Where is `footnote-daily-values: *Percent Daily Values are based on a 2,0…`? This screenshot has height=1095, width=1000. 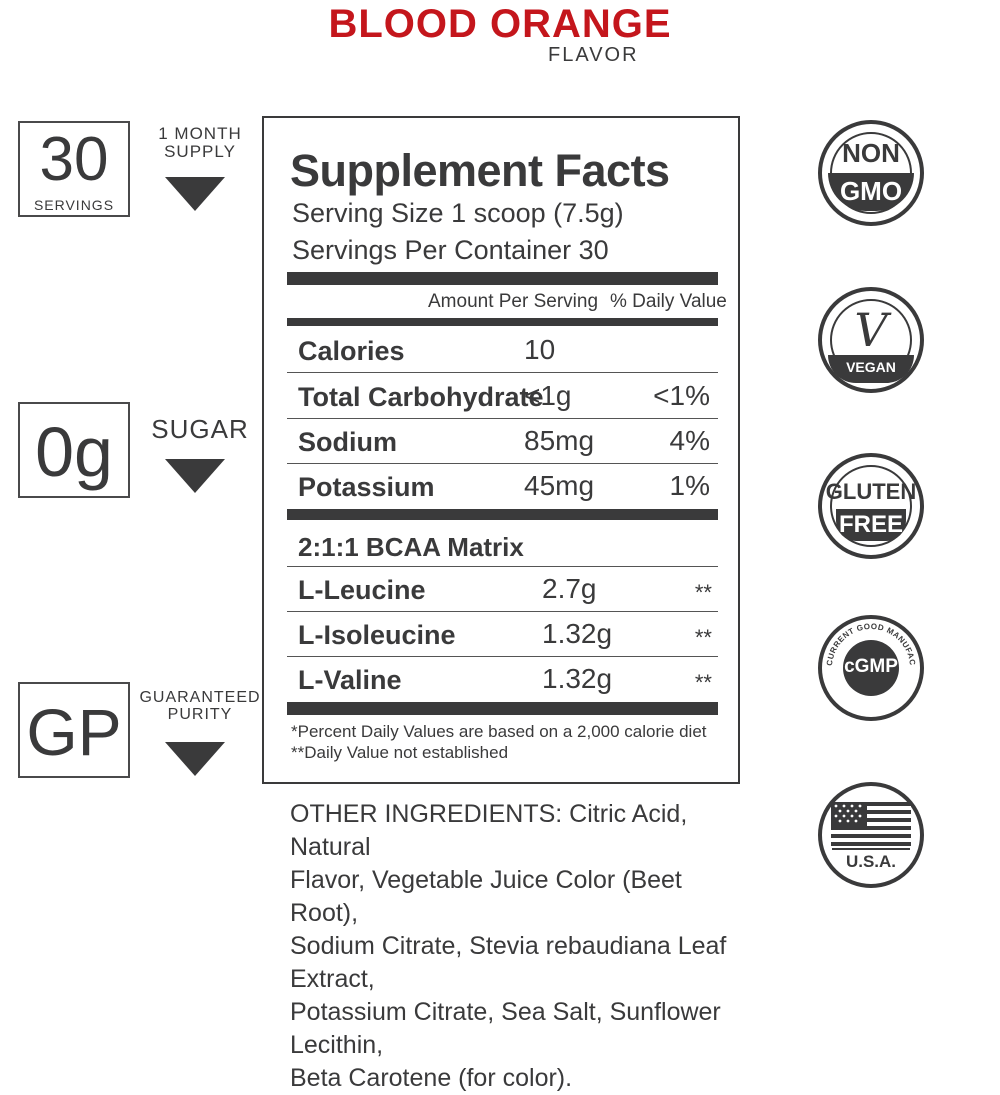
footnote-daily-values: *Percent Daily Values are based on a 2,0… is located at coordinates (499, 731).